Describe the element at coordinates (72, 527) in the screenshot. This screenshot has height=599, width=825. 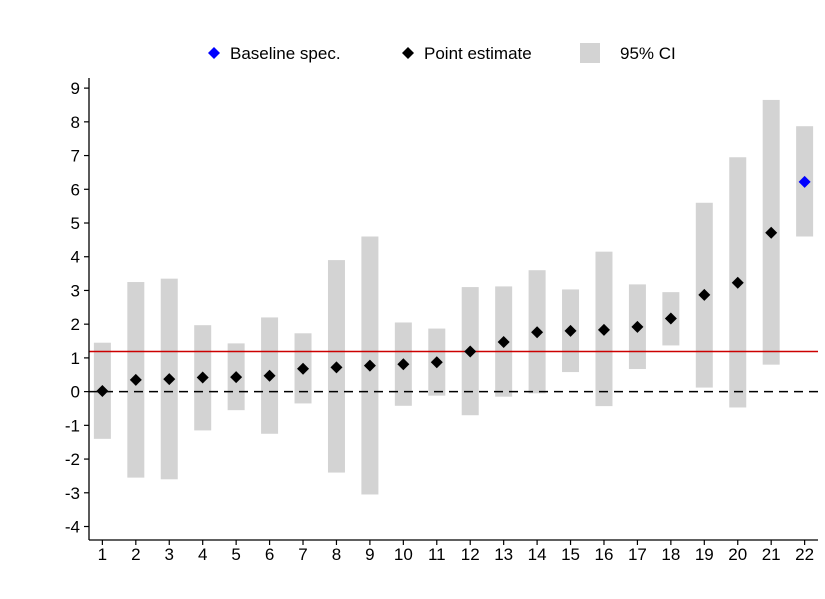
I see `y-tick-label: -4` at that location.